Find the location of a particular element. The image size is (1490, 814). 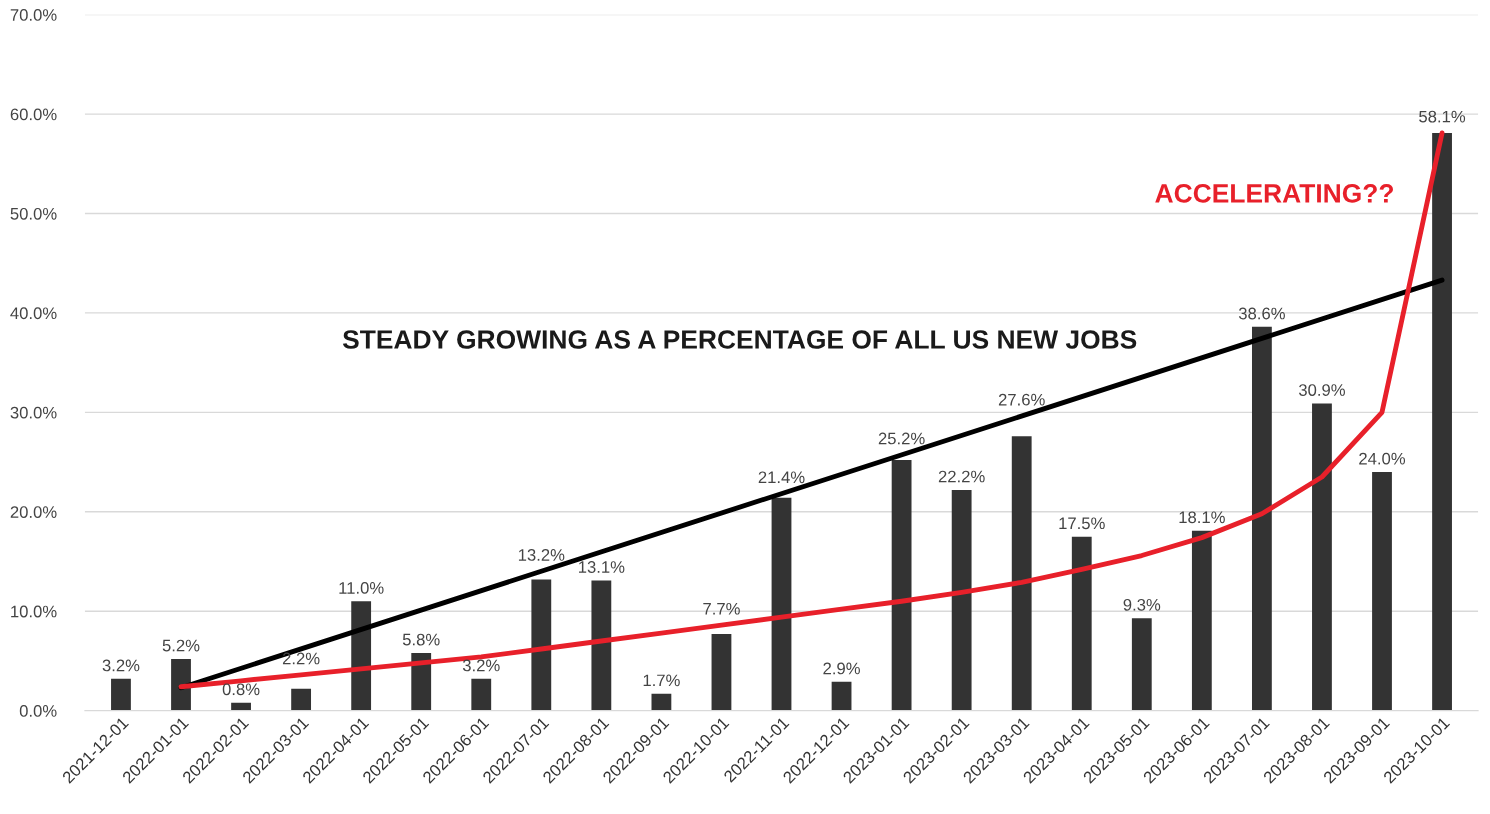

annotation: STEADY GROWING AS A PERCENTAGE OF ALL US NEW JOBS is located at coordinates (739, 339).